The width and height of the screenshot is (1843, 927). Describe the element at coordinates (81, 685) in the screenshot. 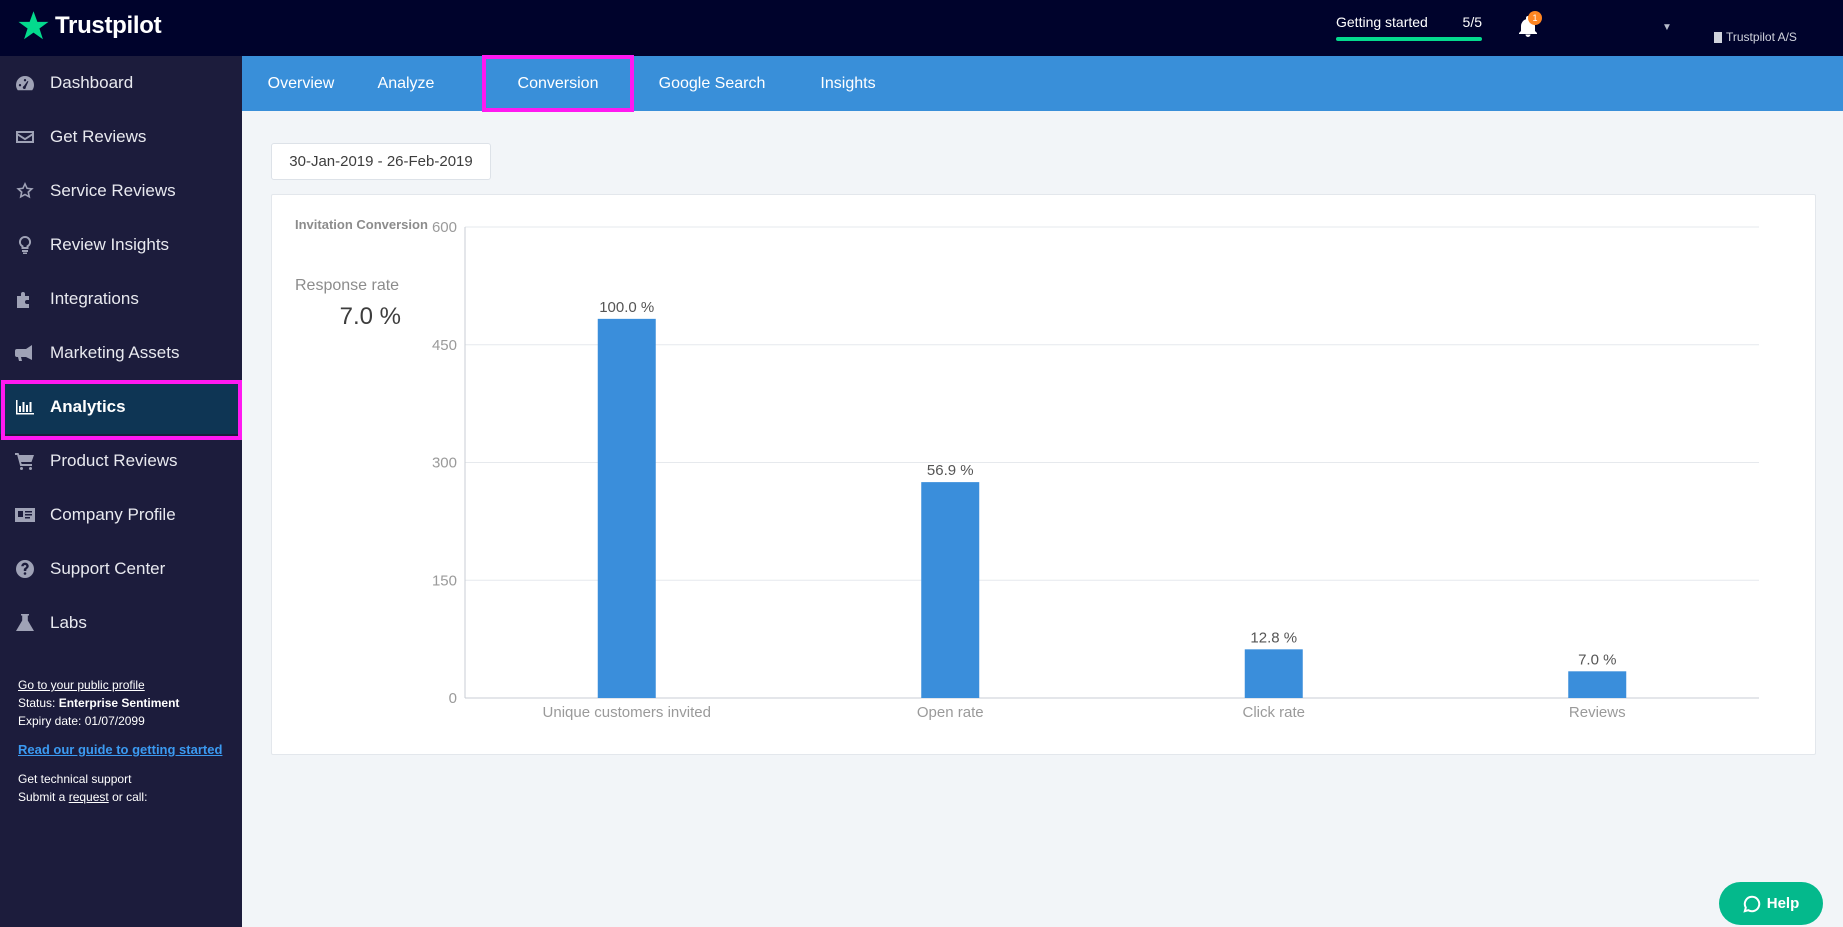

I see `public-profile-link: Go to your public profile` at that location.